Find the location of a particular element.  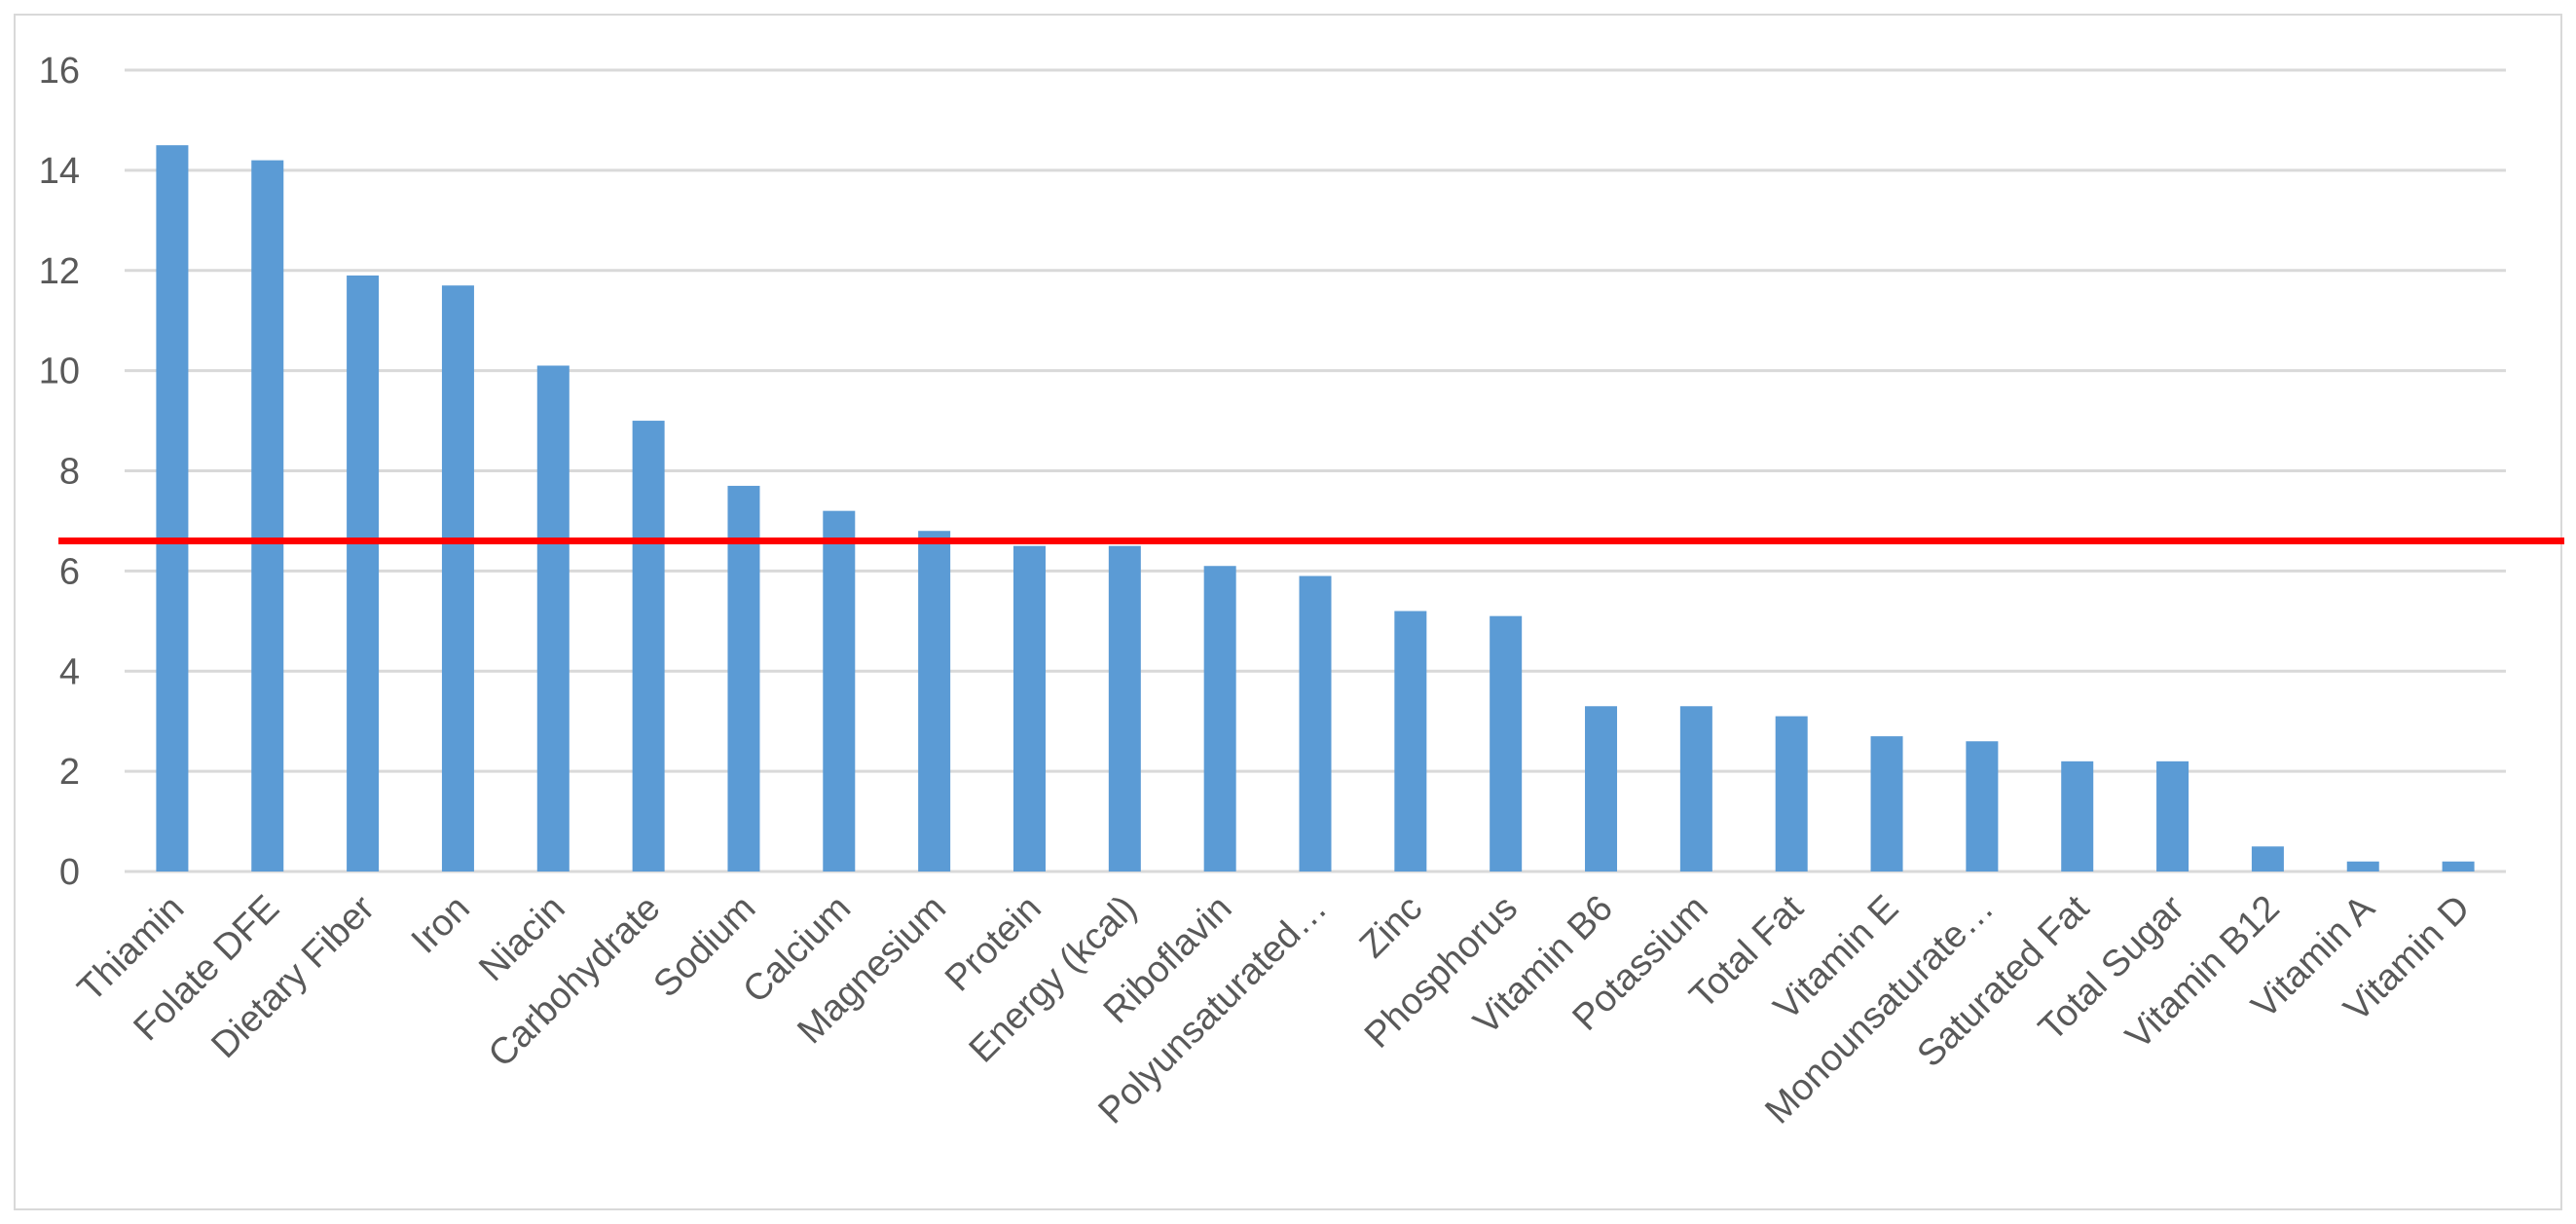

x-tick-label: Carbohydrate is located at coordinates (575, 982).